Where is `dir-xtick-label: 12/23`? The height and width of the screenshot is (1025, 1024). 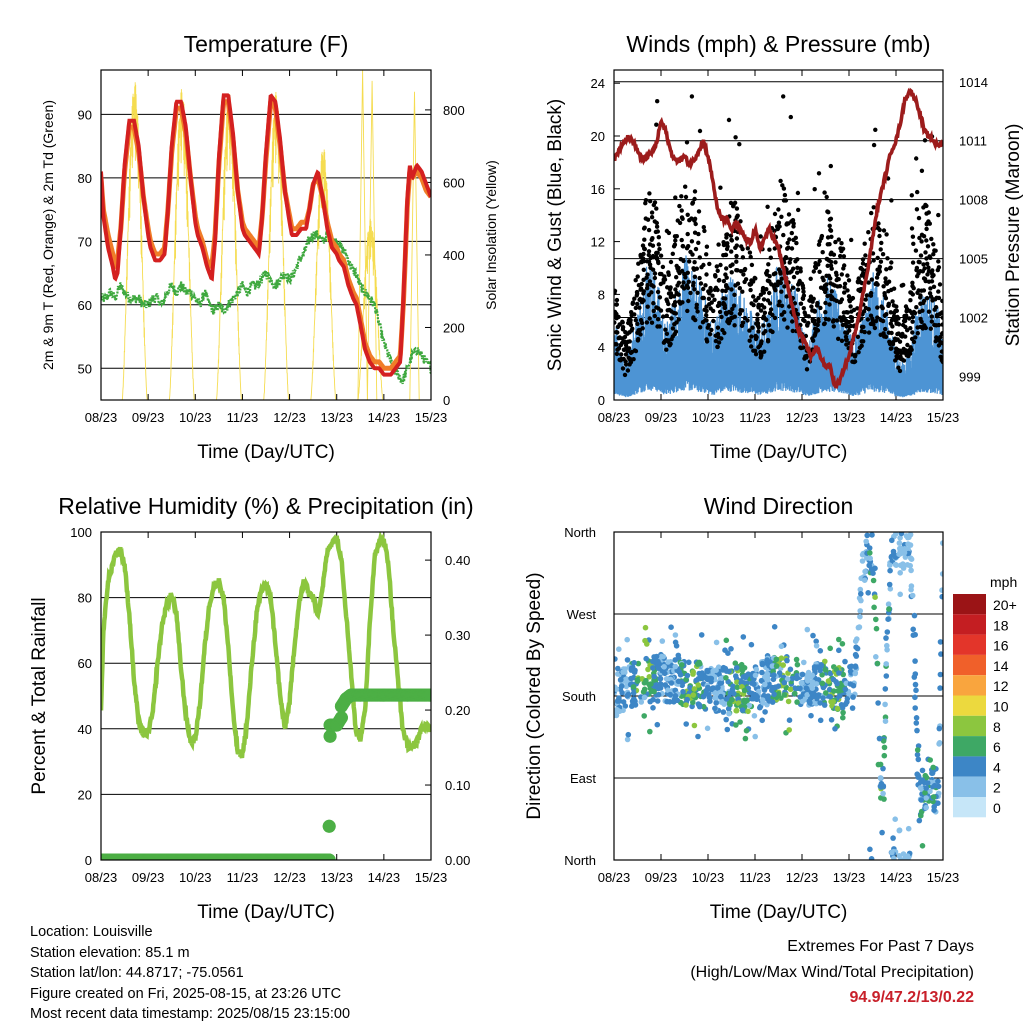
dir-xtick-label: 12/23 is located at coordinates (802, 877).